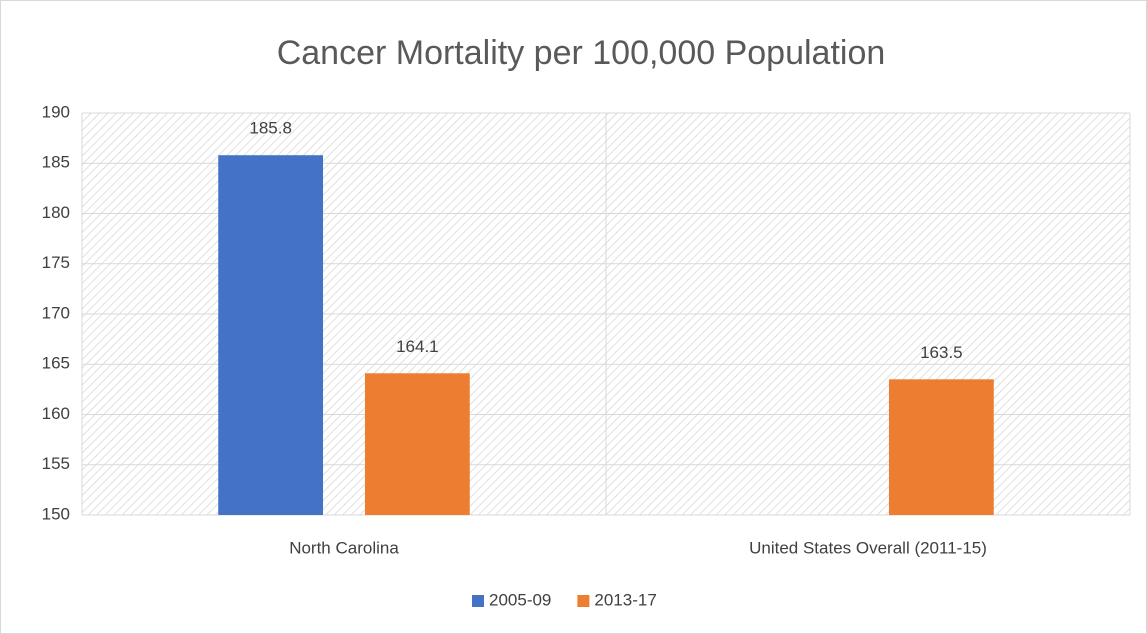 The width and height of the screenshot is (1147, 634). What do you see at coordinates (56, 162) in the screenshot?
I see `y-tick-label: 185` at bounding box center [56, 162].